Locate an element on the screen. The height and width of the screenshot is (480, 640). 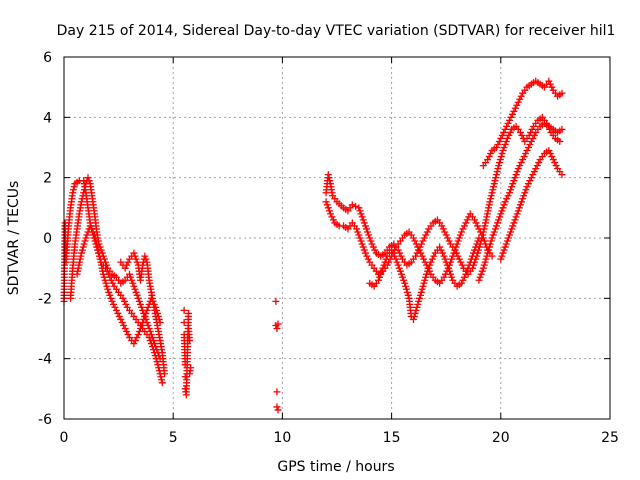
y-tick-label: 0 is located at coordinates (47, 239).